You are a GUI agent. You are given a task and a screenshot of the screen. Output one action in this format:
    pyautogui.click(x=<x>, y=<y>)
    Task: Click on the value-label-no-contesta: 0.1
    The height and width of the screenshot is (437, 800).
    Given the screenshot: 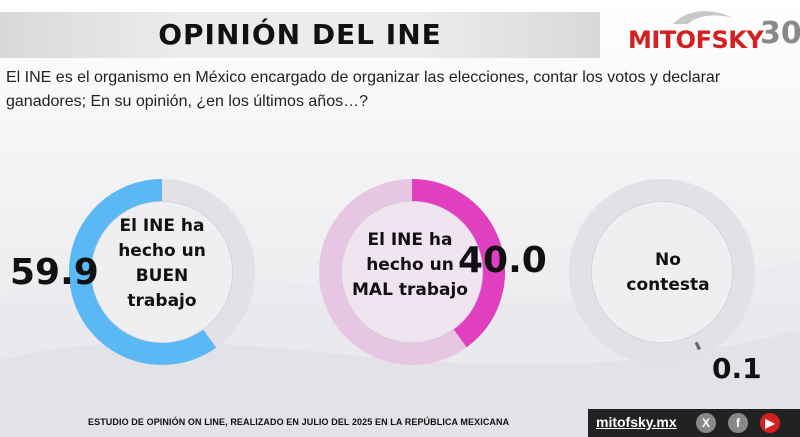 What is the action you would take?
    pyautogui.click(x=737, y=368)
    